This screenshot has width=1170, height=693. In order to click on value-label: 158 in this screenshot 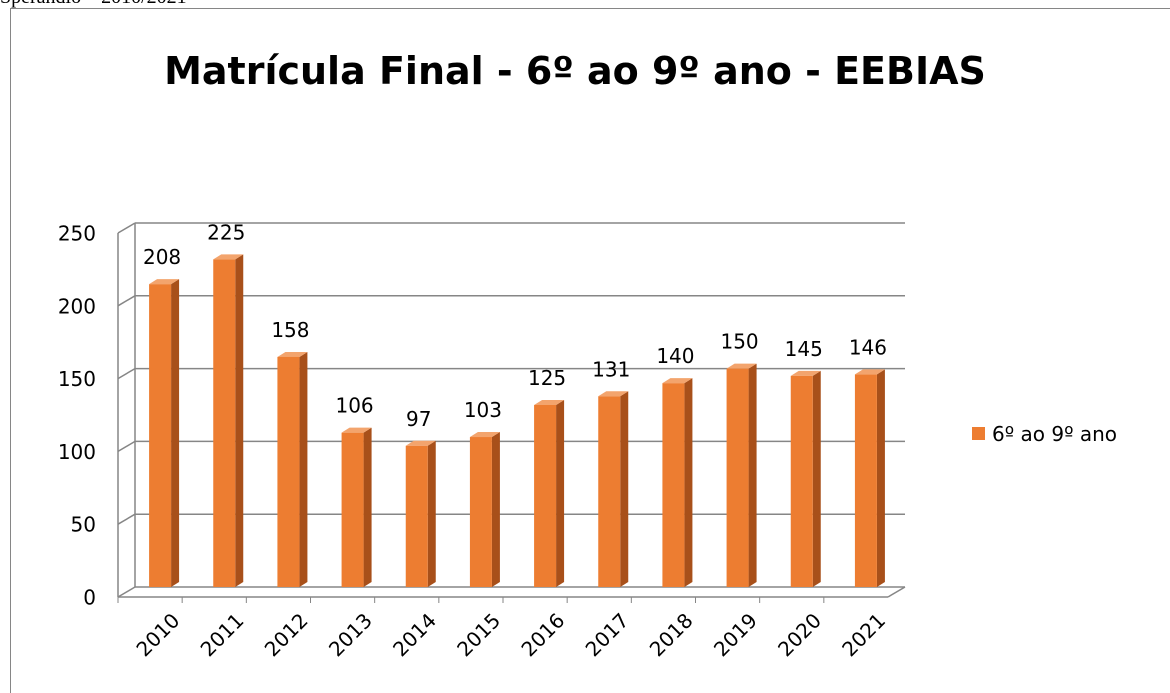, I will do `click(290, 330)`.